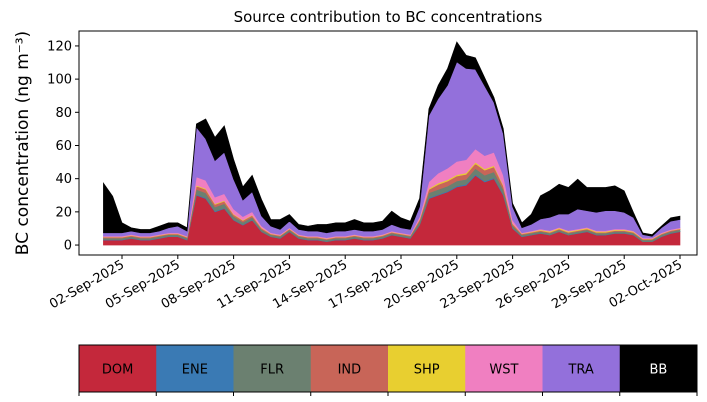  Describe the element at coordinates (388, 17) in the screenshot. I see `chart-title: Source contribution to BC concentrations` at that location.